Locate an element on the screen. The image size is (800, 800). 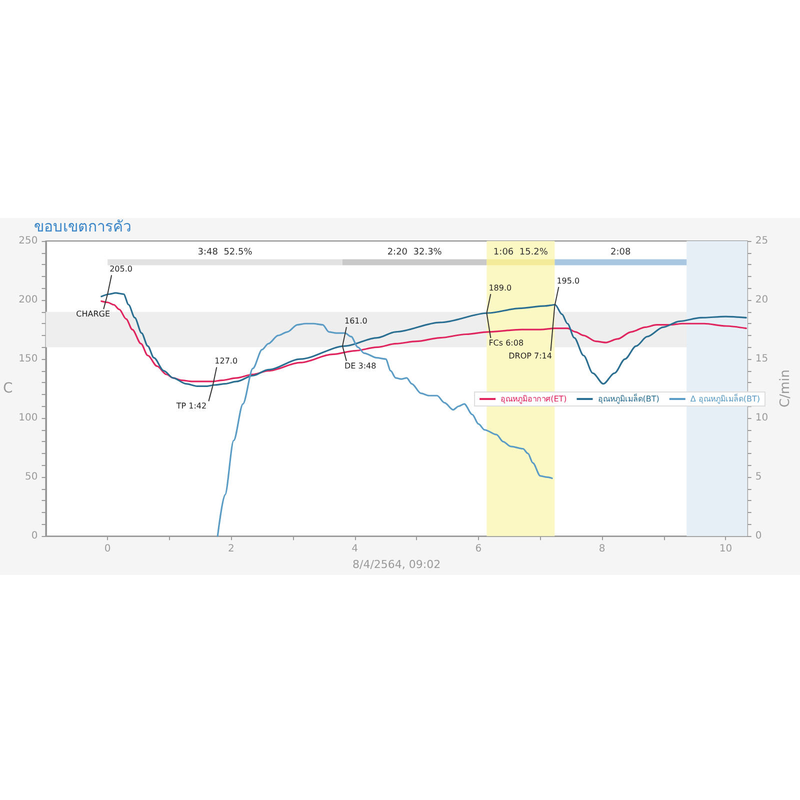
annotation: TP 1:42 is located at coordinates (191, 406).